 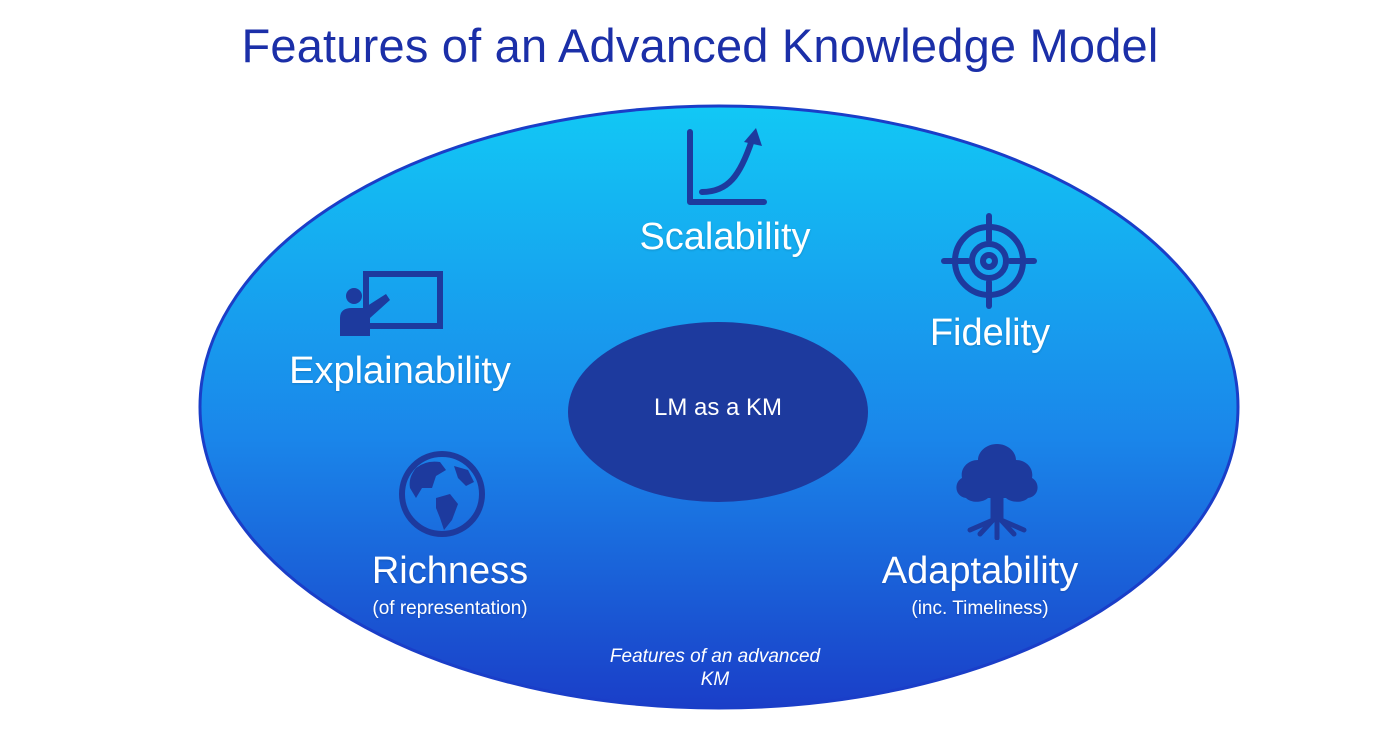 I want to click on center-label: LM as a KM, so click(x=718, y=407).